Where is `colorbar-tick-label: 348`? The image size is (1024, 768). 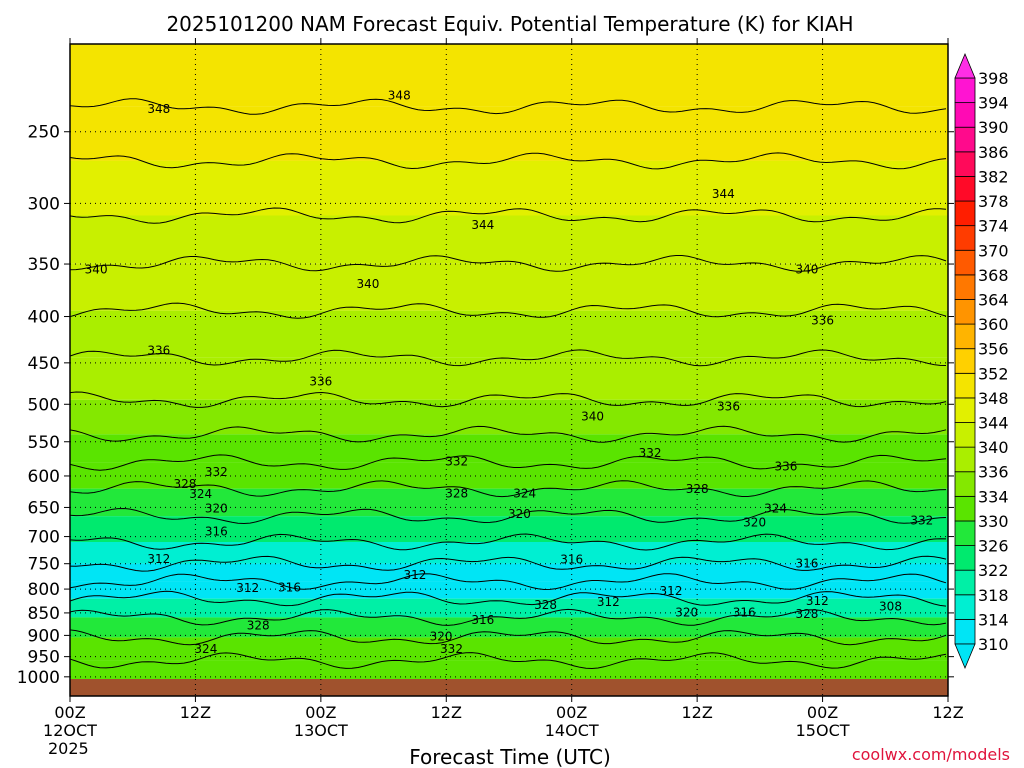 colorbar-tick-label: 348 is located at coordinates (993, 398).